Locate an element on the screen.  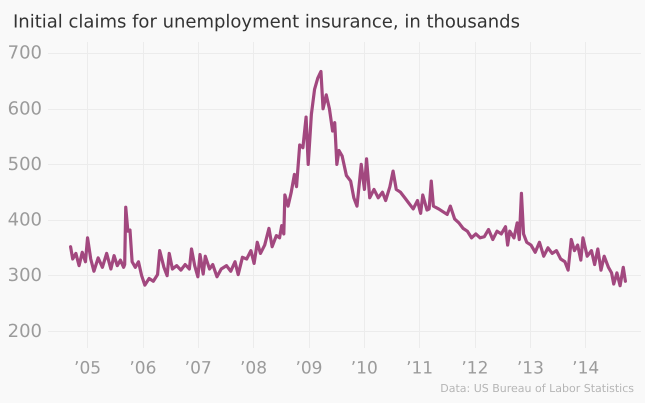
y-tick-label: 500 is located at coordinates (25, 164).